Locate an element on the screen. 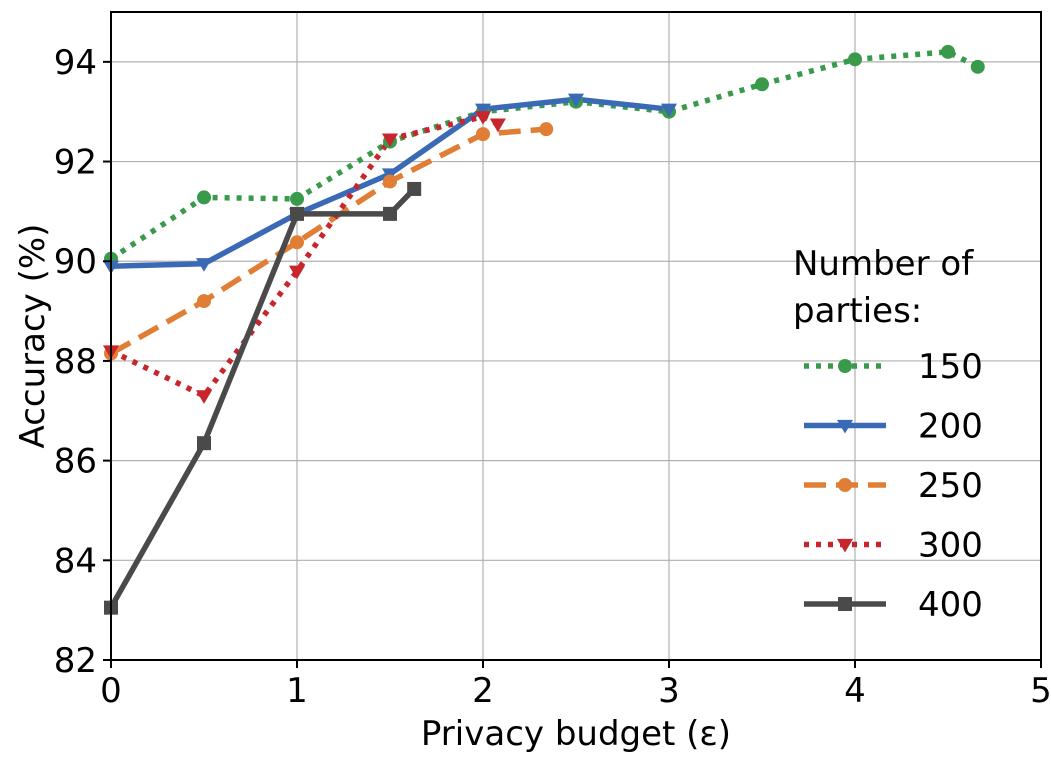  y-tick-label: 86 is located at coordinates (75, 462).